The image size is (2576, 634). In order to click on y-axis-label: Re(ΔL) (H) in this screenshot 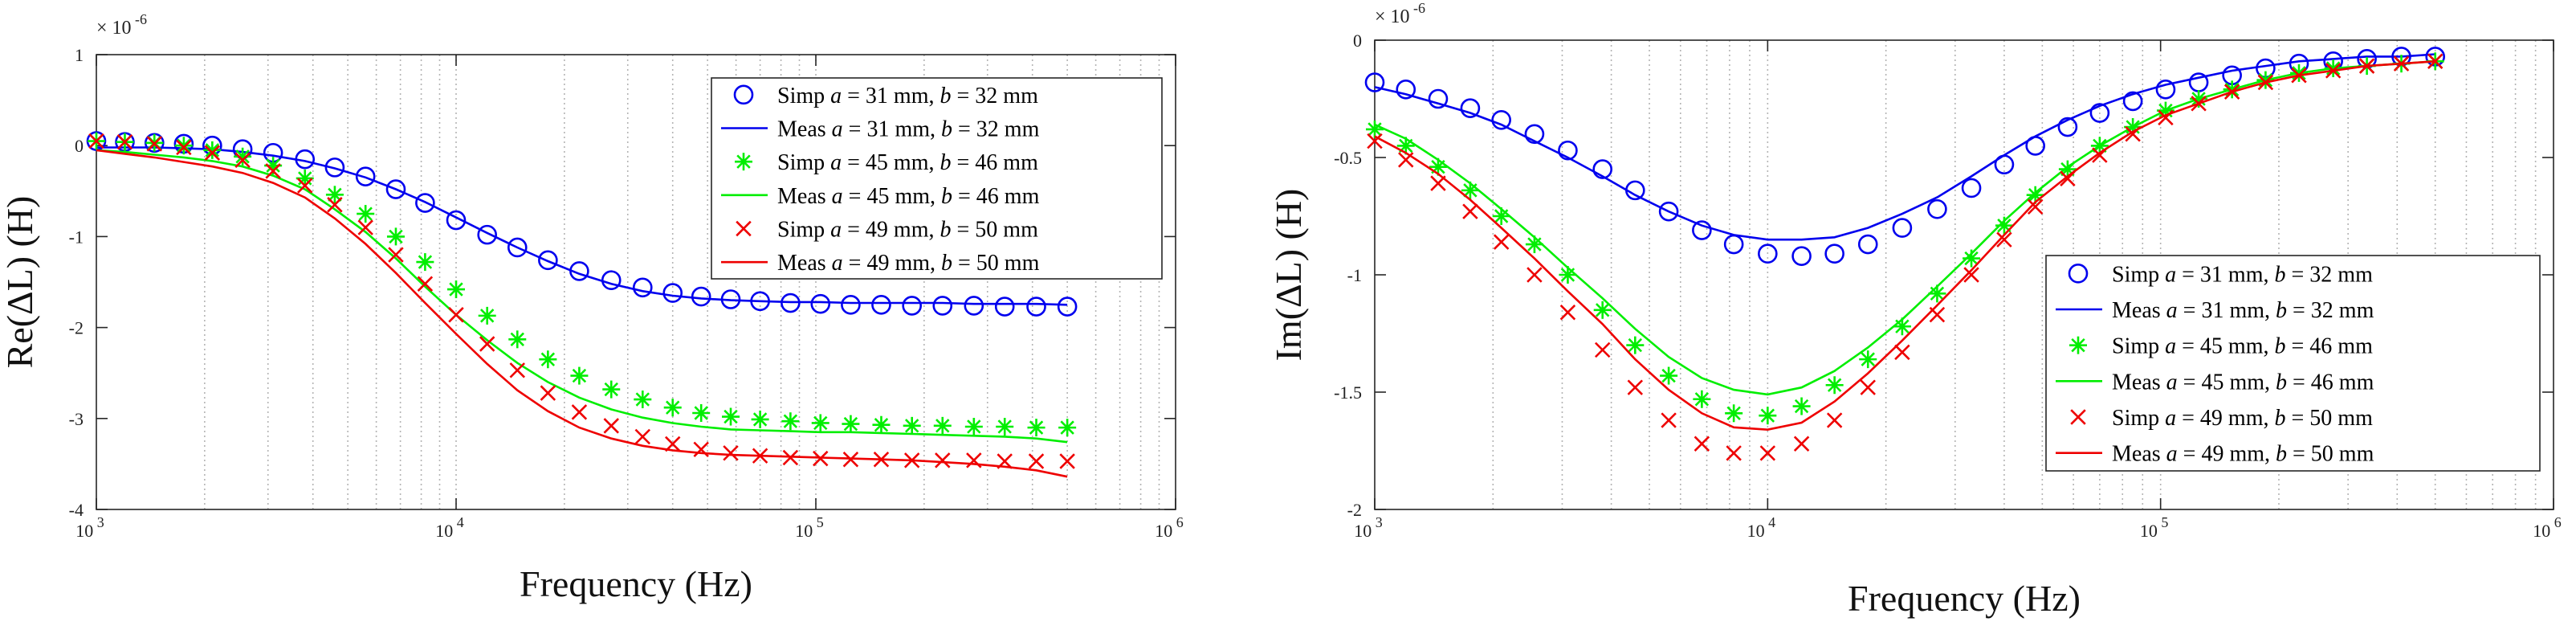, I will do `click(20, 283)`.